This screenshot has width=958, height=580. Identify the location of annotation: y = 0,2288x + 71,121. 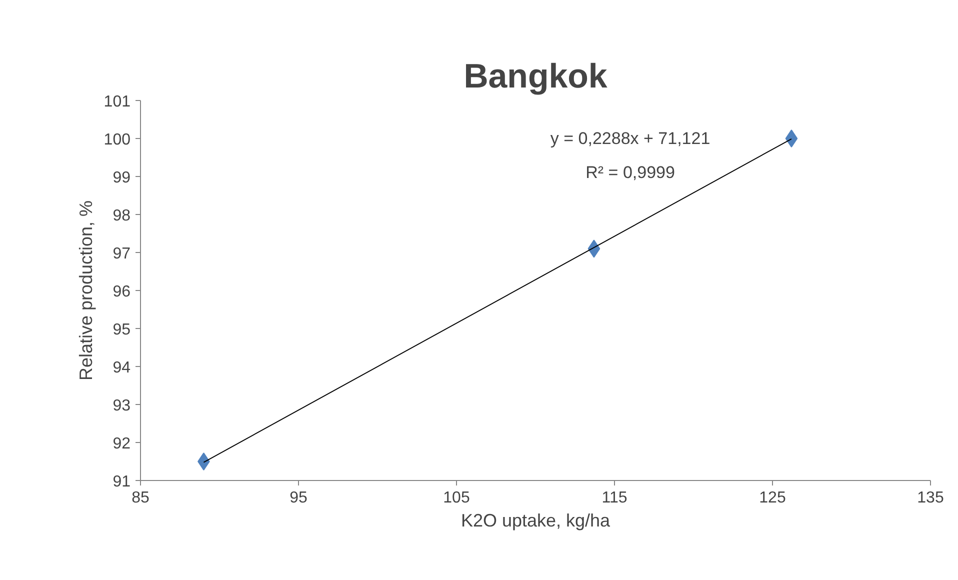
(630, 138).